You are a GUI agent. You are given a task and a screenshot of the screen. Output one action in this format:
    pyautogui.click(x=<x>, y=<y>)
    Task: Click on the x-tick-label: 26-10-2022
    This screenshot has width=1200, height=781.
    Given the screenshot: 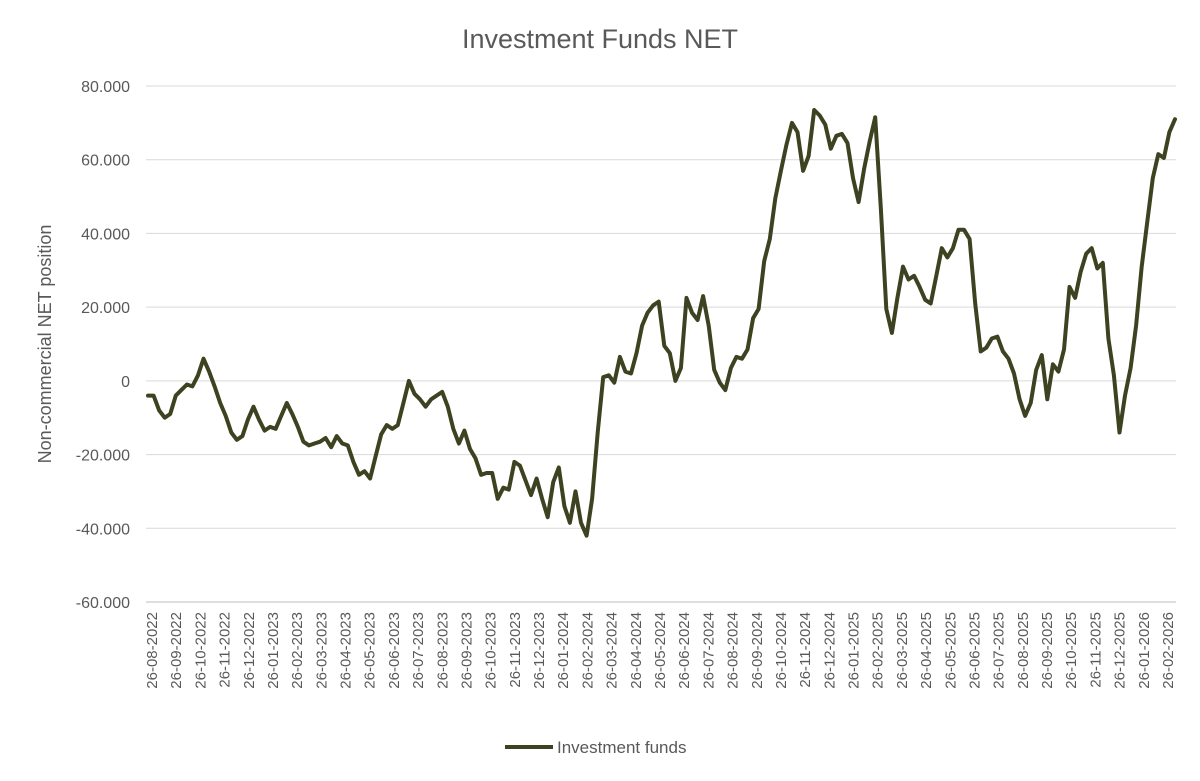 What is the action you would take?
    pyautogui.click(x=200, y=650)
    